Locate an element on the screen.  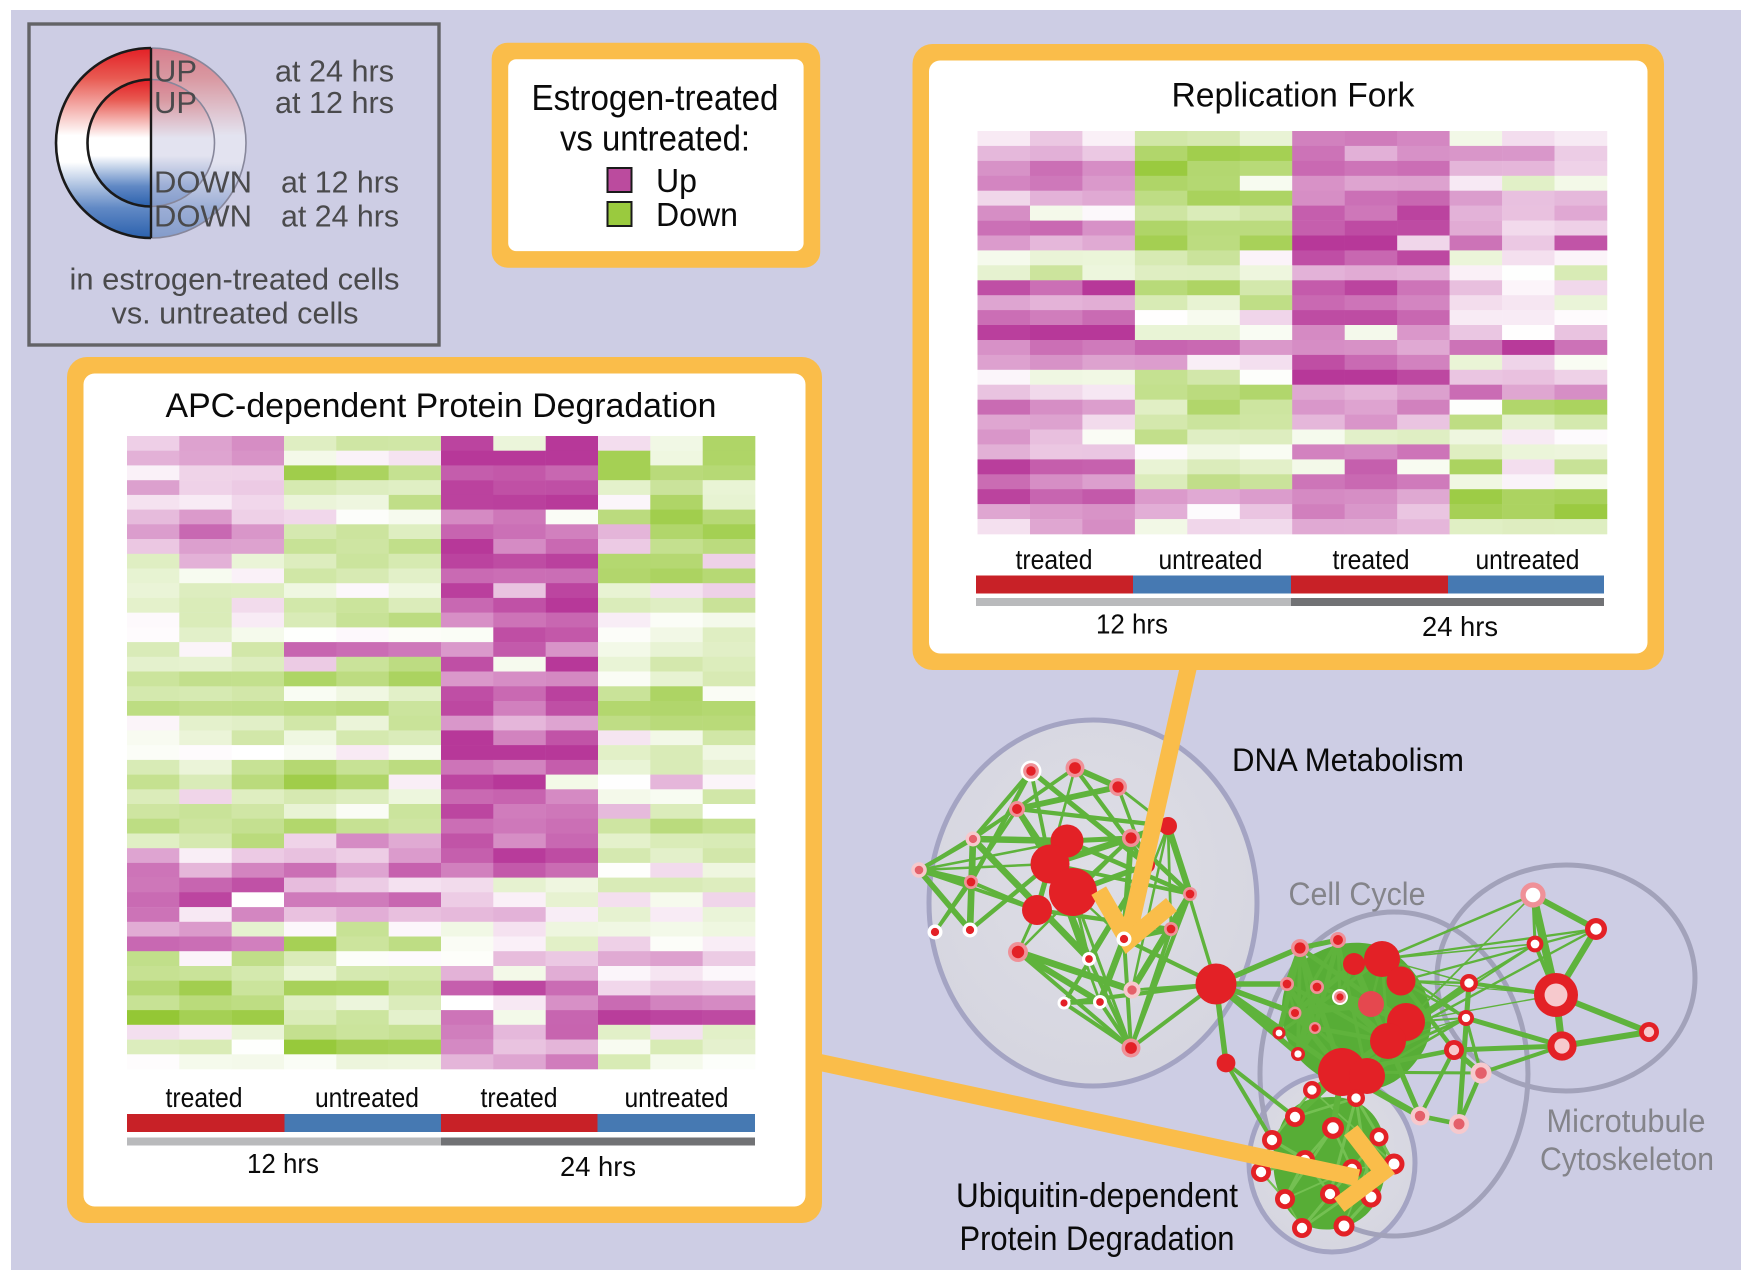
svg-text: Cell Cycle is located at coordinates (1357, 894).